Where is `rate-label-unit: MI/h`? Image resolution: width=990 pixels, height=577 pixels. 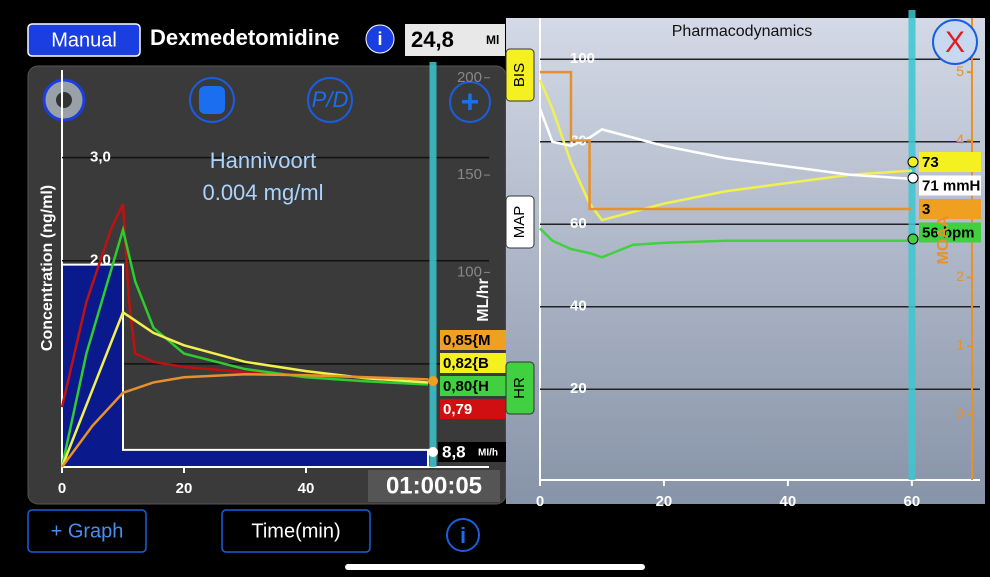 rate-label-unit: MI/h is located at coordinates (488, 453).